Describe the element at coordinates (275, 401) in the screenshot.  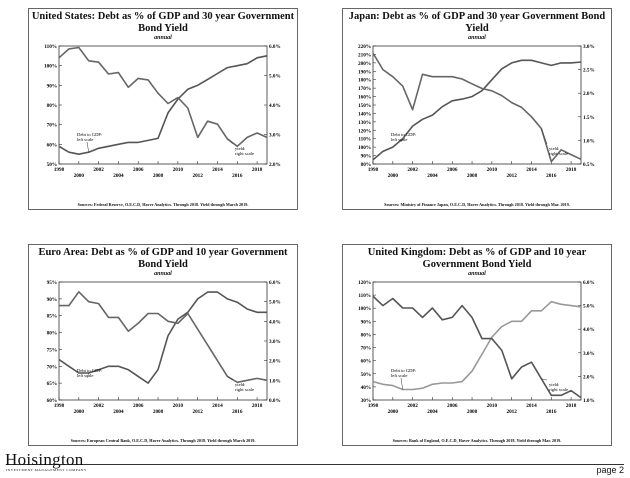
I see `right-axis-tick-label: 0.0%` at that location.